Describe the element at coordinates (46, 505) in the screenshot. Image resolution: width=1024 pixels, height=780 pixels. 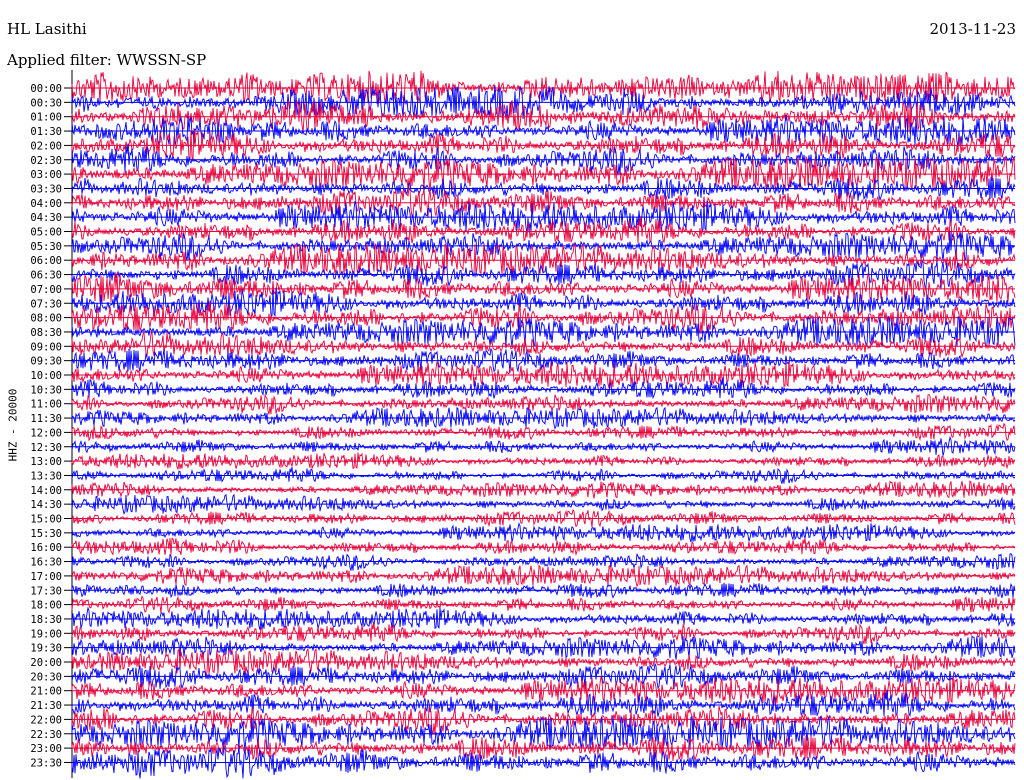
I see `row-time-label: 14:30` at that location.